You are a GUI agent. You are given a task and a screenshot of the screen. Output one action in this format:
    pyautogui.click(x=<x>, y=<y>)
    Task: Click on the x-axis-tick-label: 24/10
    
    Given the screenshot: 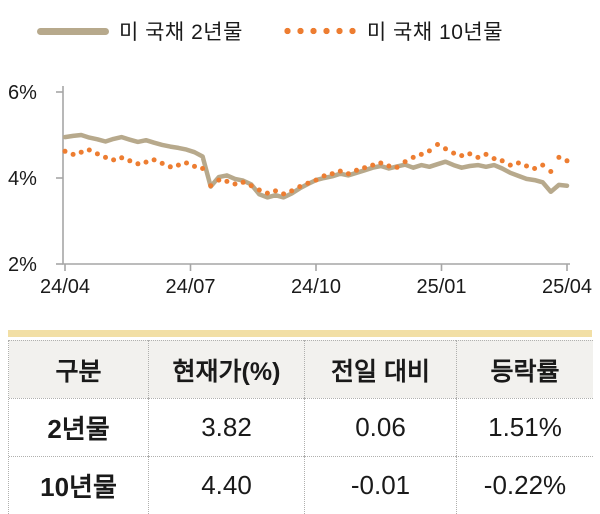 What is the action you would take?
    pyautogui.click(x=316, y=287)
    